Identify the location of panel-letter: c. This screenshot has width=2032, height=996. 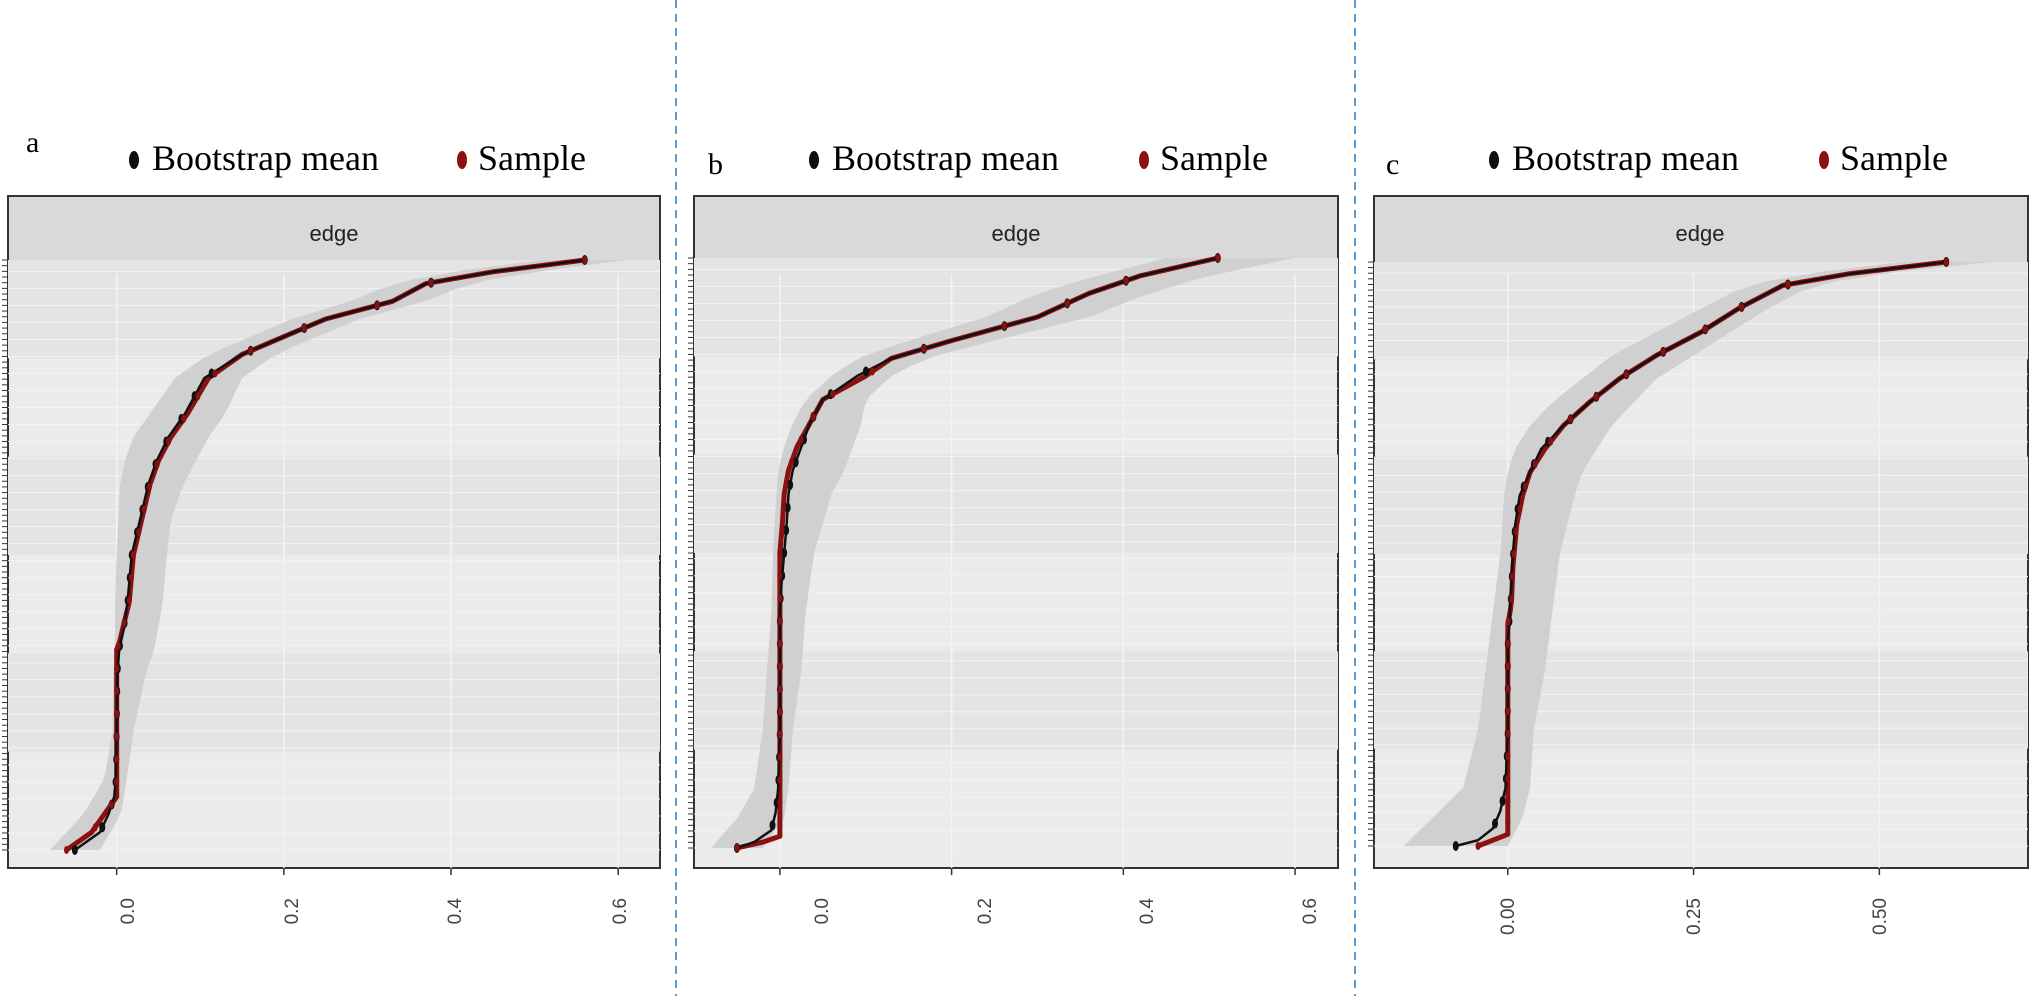
(1392, 164).